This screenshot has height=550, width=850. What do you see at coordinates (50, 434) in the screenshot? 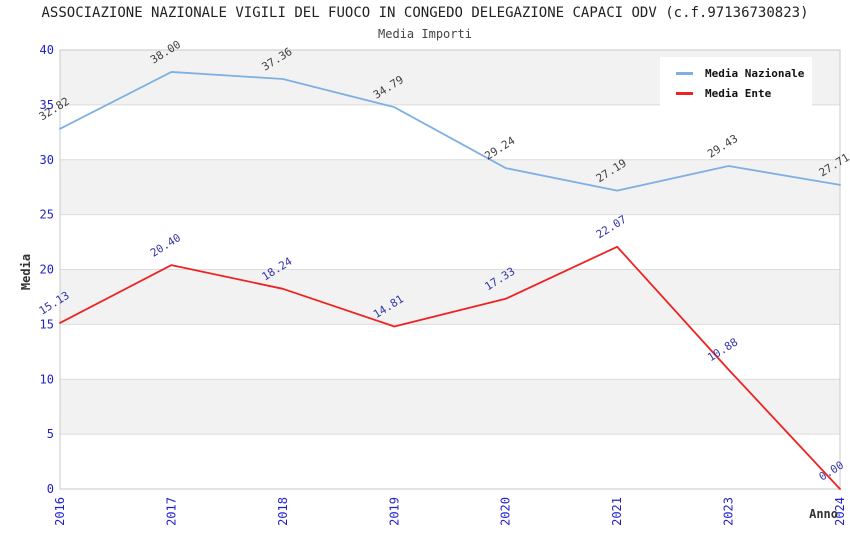
I see `y-tick-label: 5` at bounding box center [50, 434].